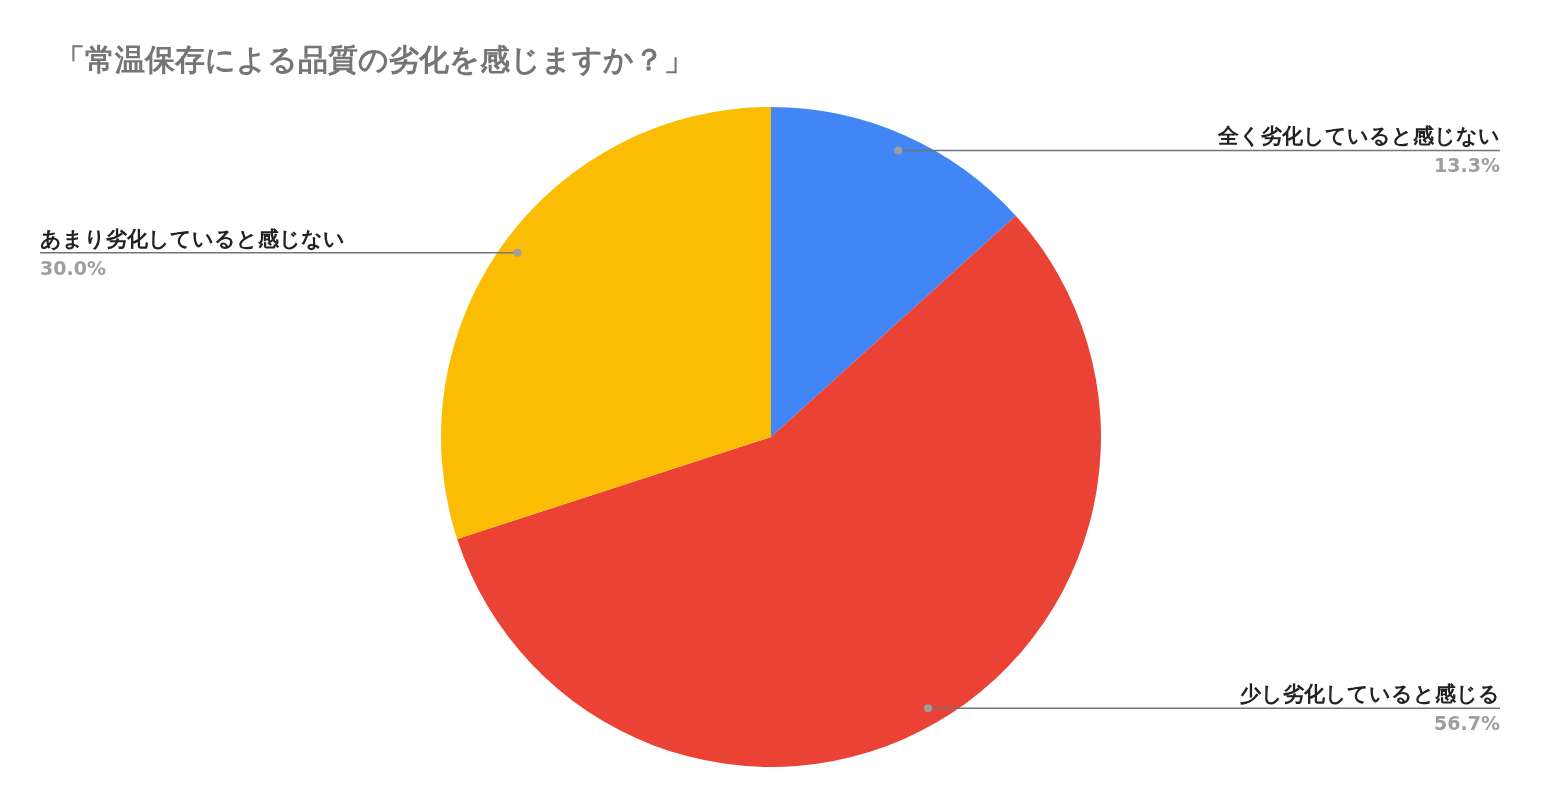  I want to click on data-label: 13.3%, so click(1467, 165).